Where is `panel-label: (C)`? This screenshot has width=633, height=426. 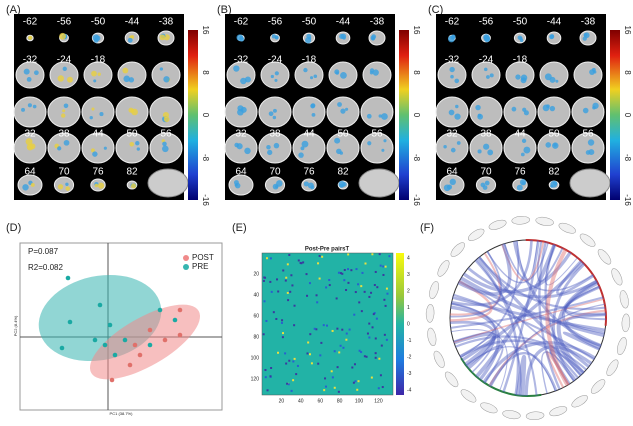 panel-label: (C) is located at coordinates (435, 10).